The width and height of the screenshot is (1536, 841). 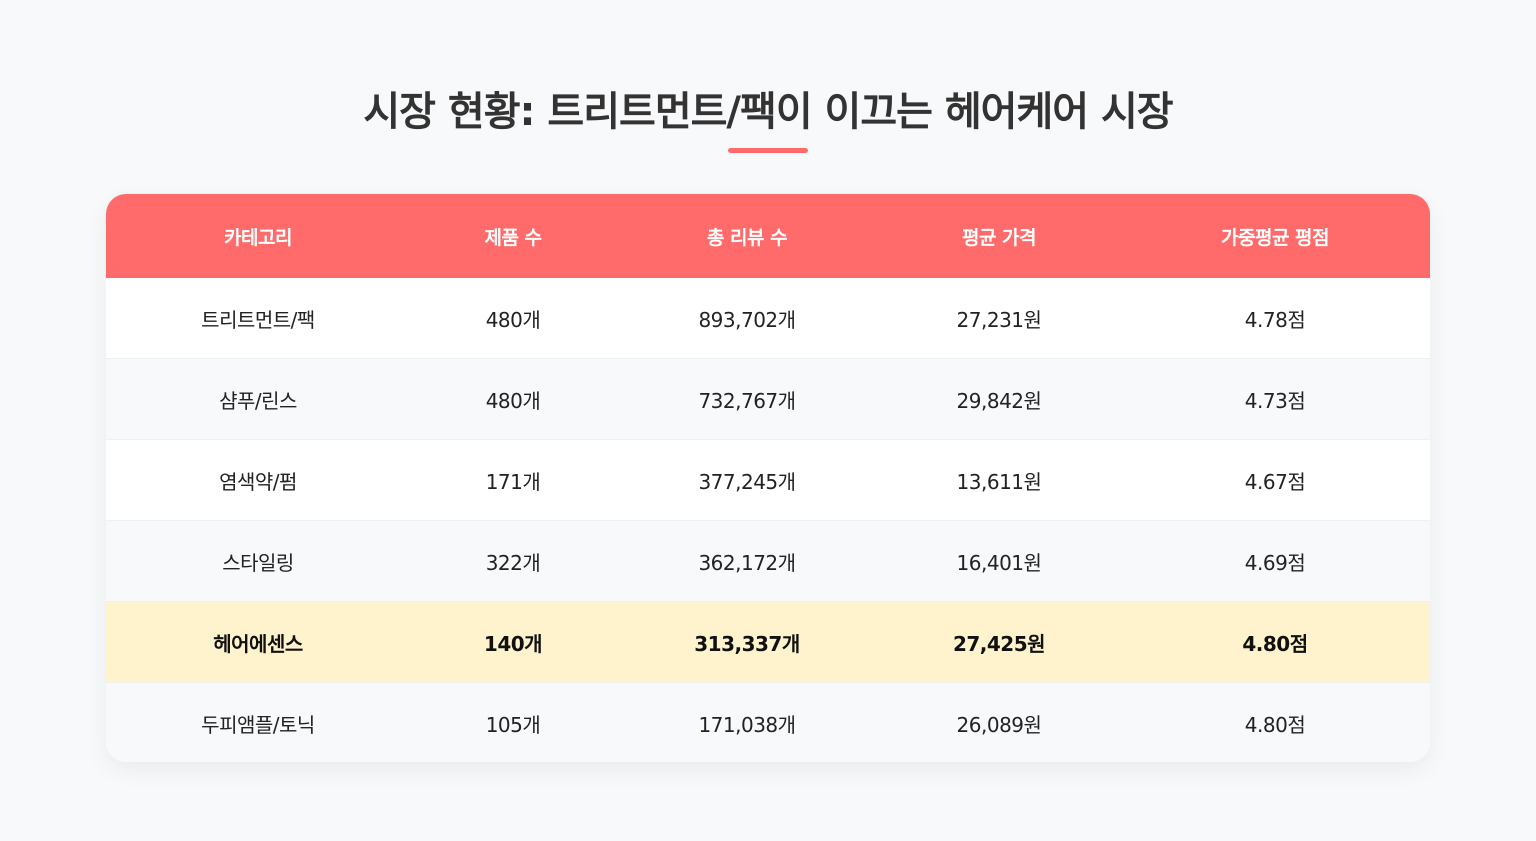 What do you see at coordinates (258, 319) in the screenshot?
I see `cell-category: 트리트먼트/팩` at bounding box center [258, 319].